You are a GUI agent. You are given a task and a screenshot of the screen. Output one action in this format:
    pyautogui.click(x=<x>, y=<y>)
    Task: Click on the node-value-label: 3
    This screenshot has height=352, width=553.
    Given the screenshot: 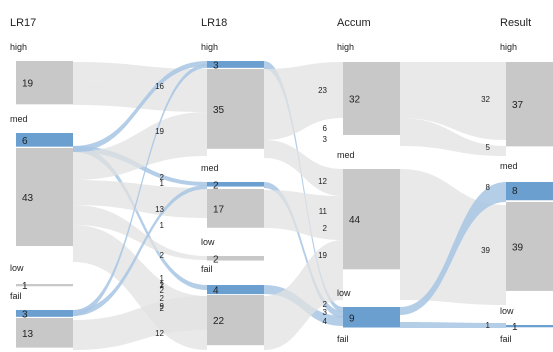 What is the action you would take?
    pyautogui.click(x=25, y=314)
    